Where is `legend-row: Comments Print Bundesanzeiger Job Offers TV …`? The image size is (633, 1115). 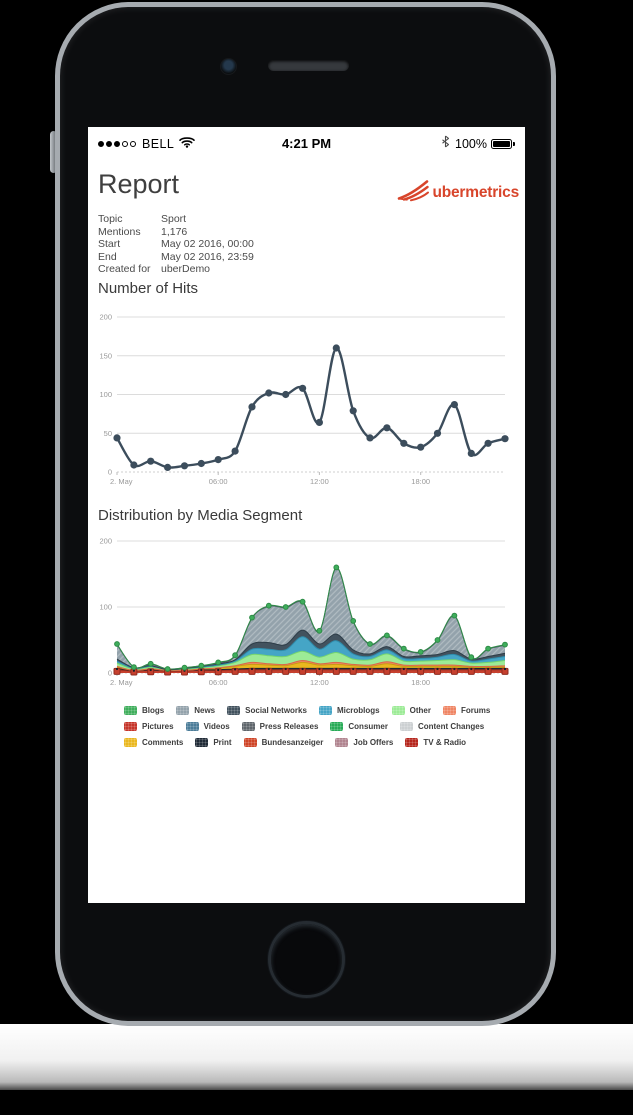
legend-row: Comments Print Bundesanzeiger Job Offers TV … is located at coordinates (322, 742).